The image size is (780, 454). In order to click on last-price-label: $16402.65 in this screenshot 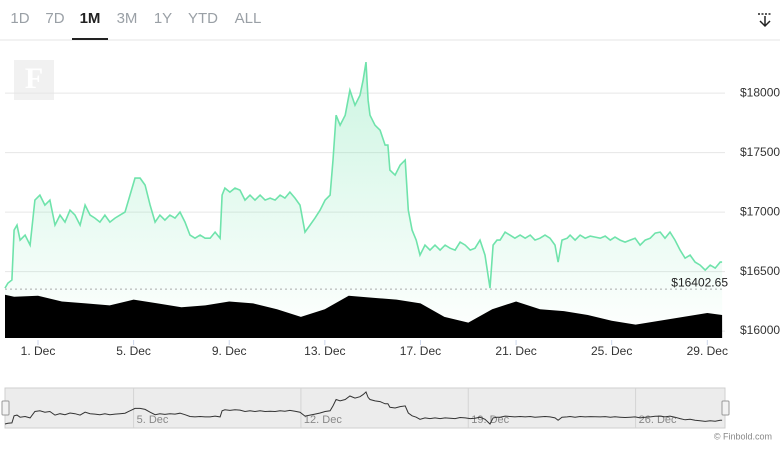, I will do `click(699, 282)`.